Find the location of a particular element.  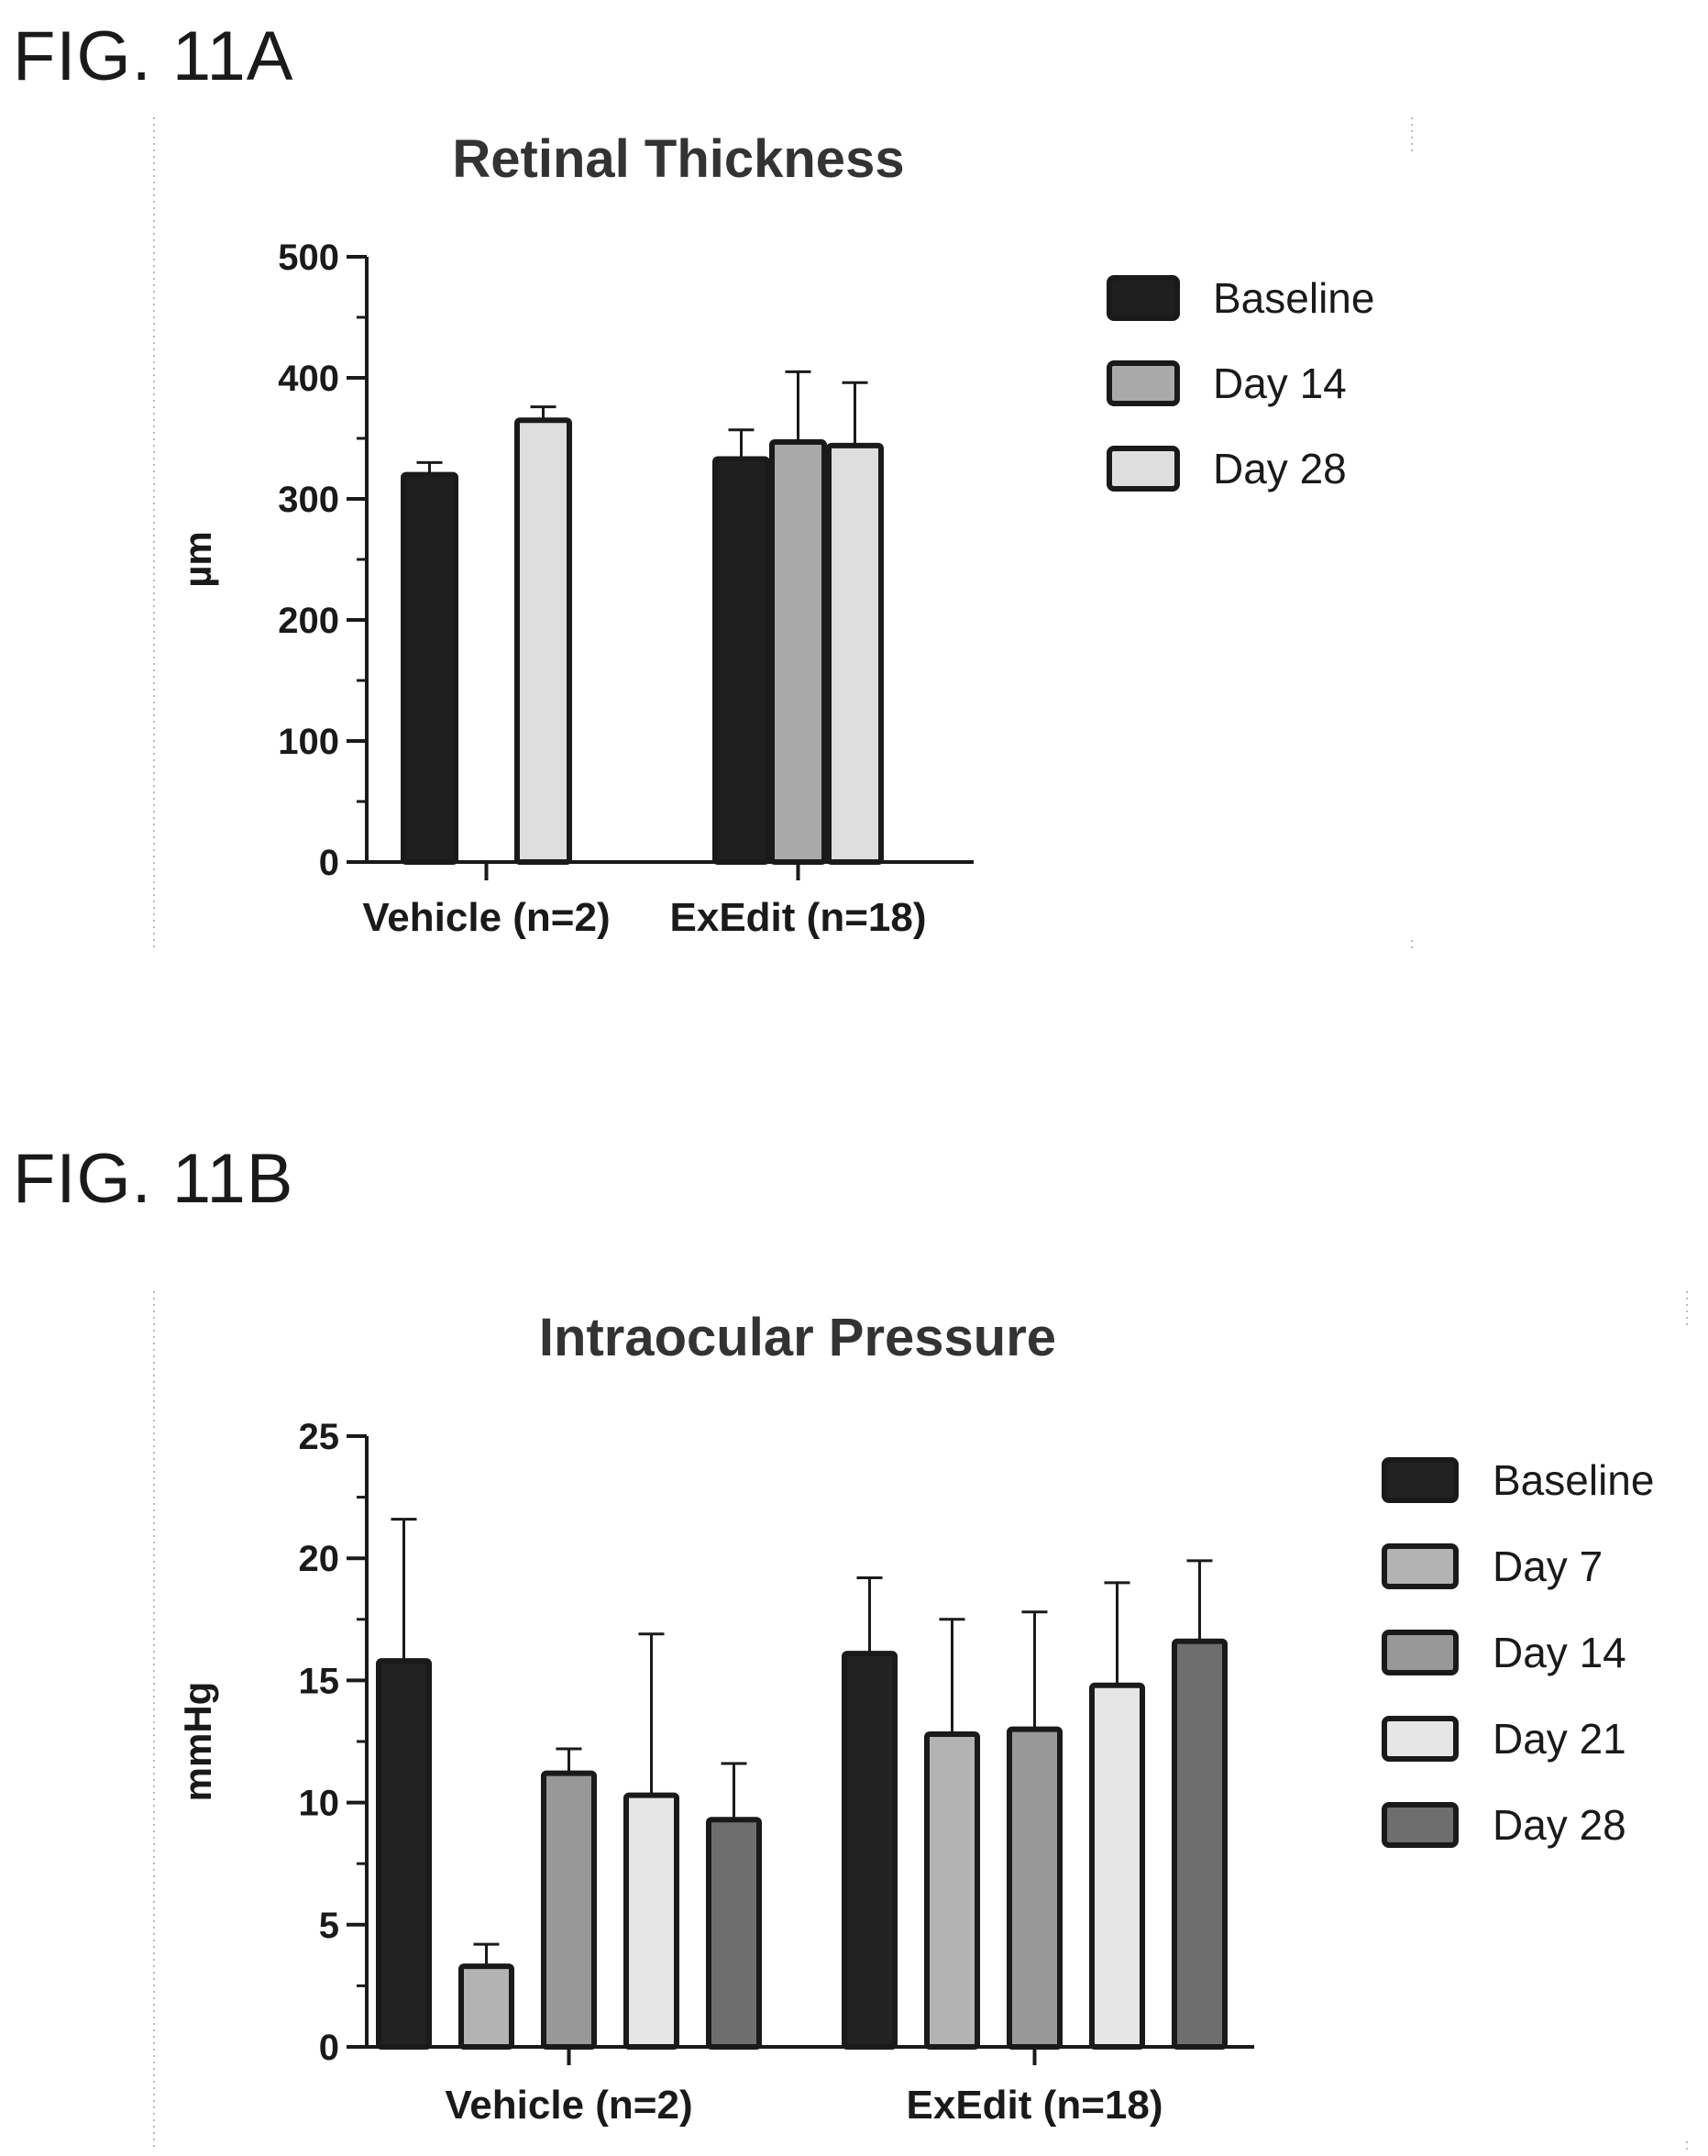

y-tick-label: 200 is located at coordinates (308, 621).